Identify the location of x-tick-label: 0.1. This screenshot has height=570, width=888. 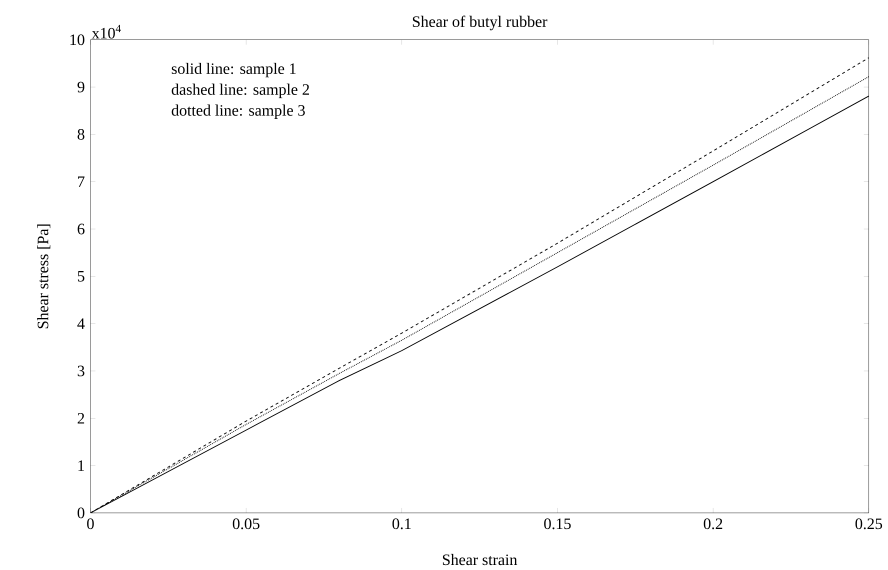
(401, 524).